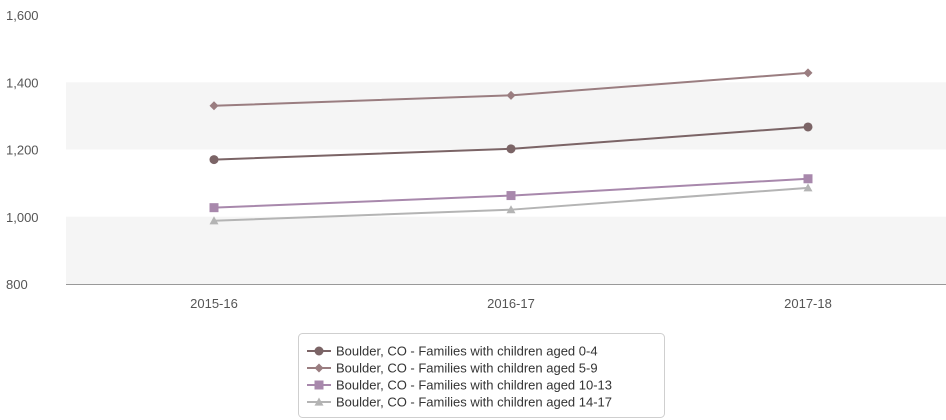  I want to click on y-tick-label: 1,400, so click(22, 82).